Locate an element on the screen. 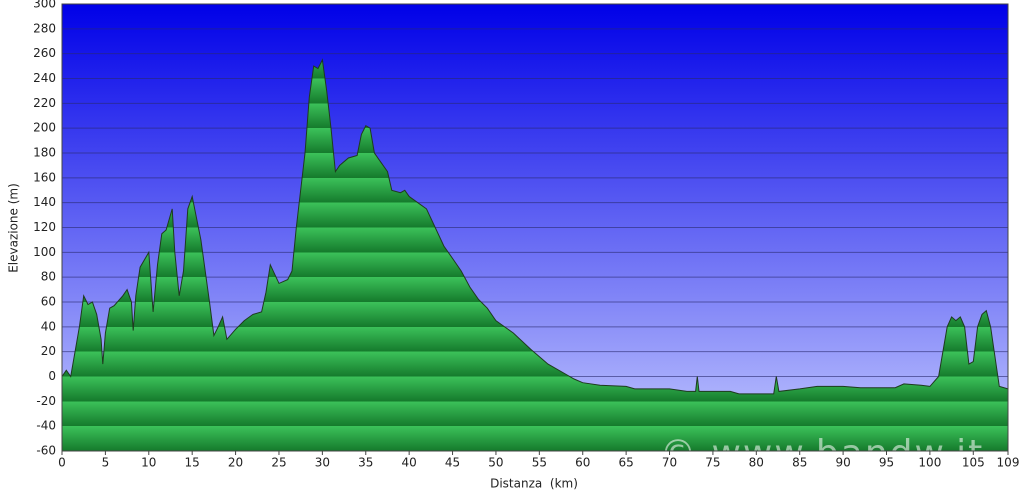  watermark: © www.bandw.it is located at coordinates (822, 453).